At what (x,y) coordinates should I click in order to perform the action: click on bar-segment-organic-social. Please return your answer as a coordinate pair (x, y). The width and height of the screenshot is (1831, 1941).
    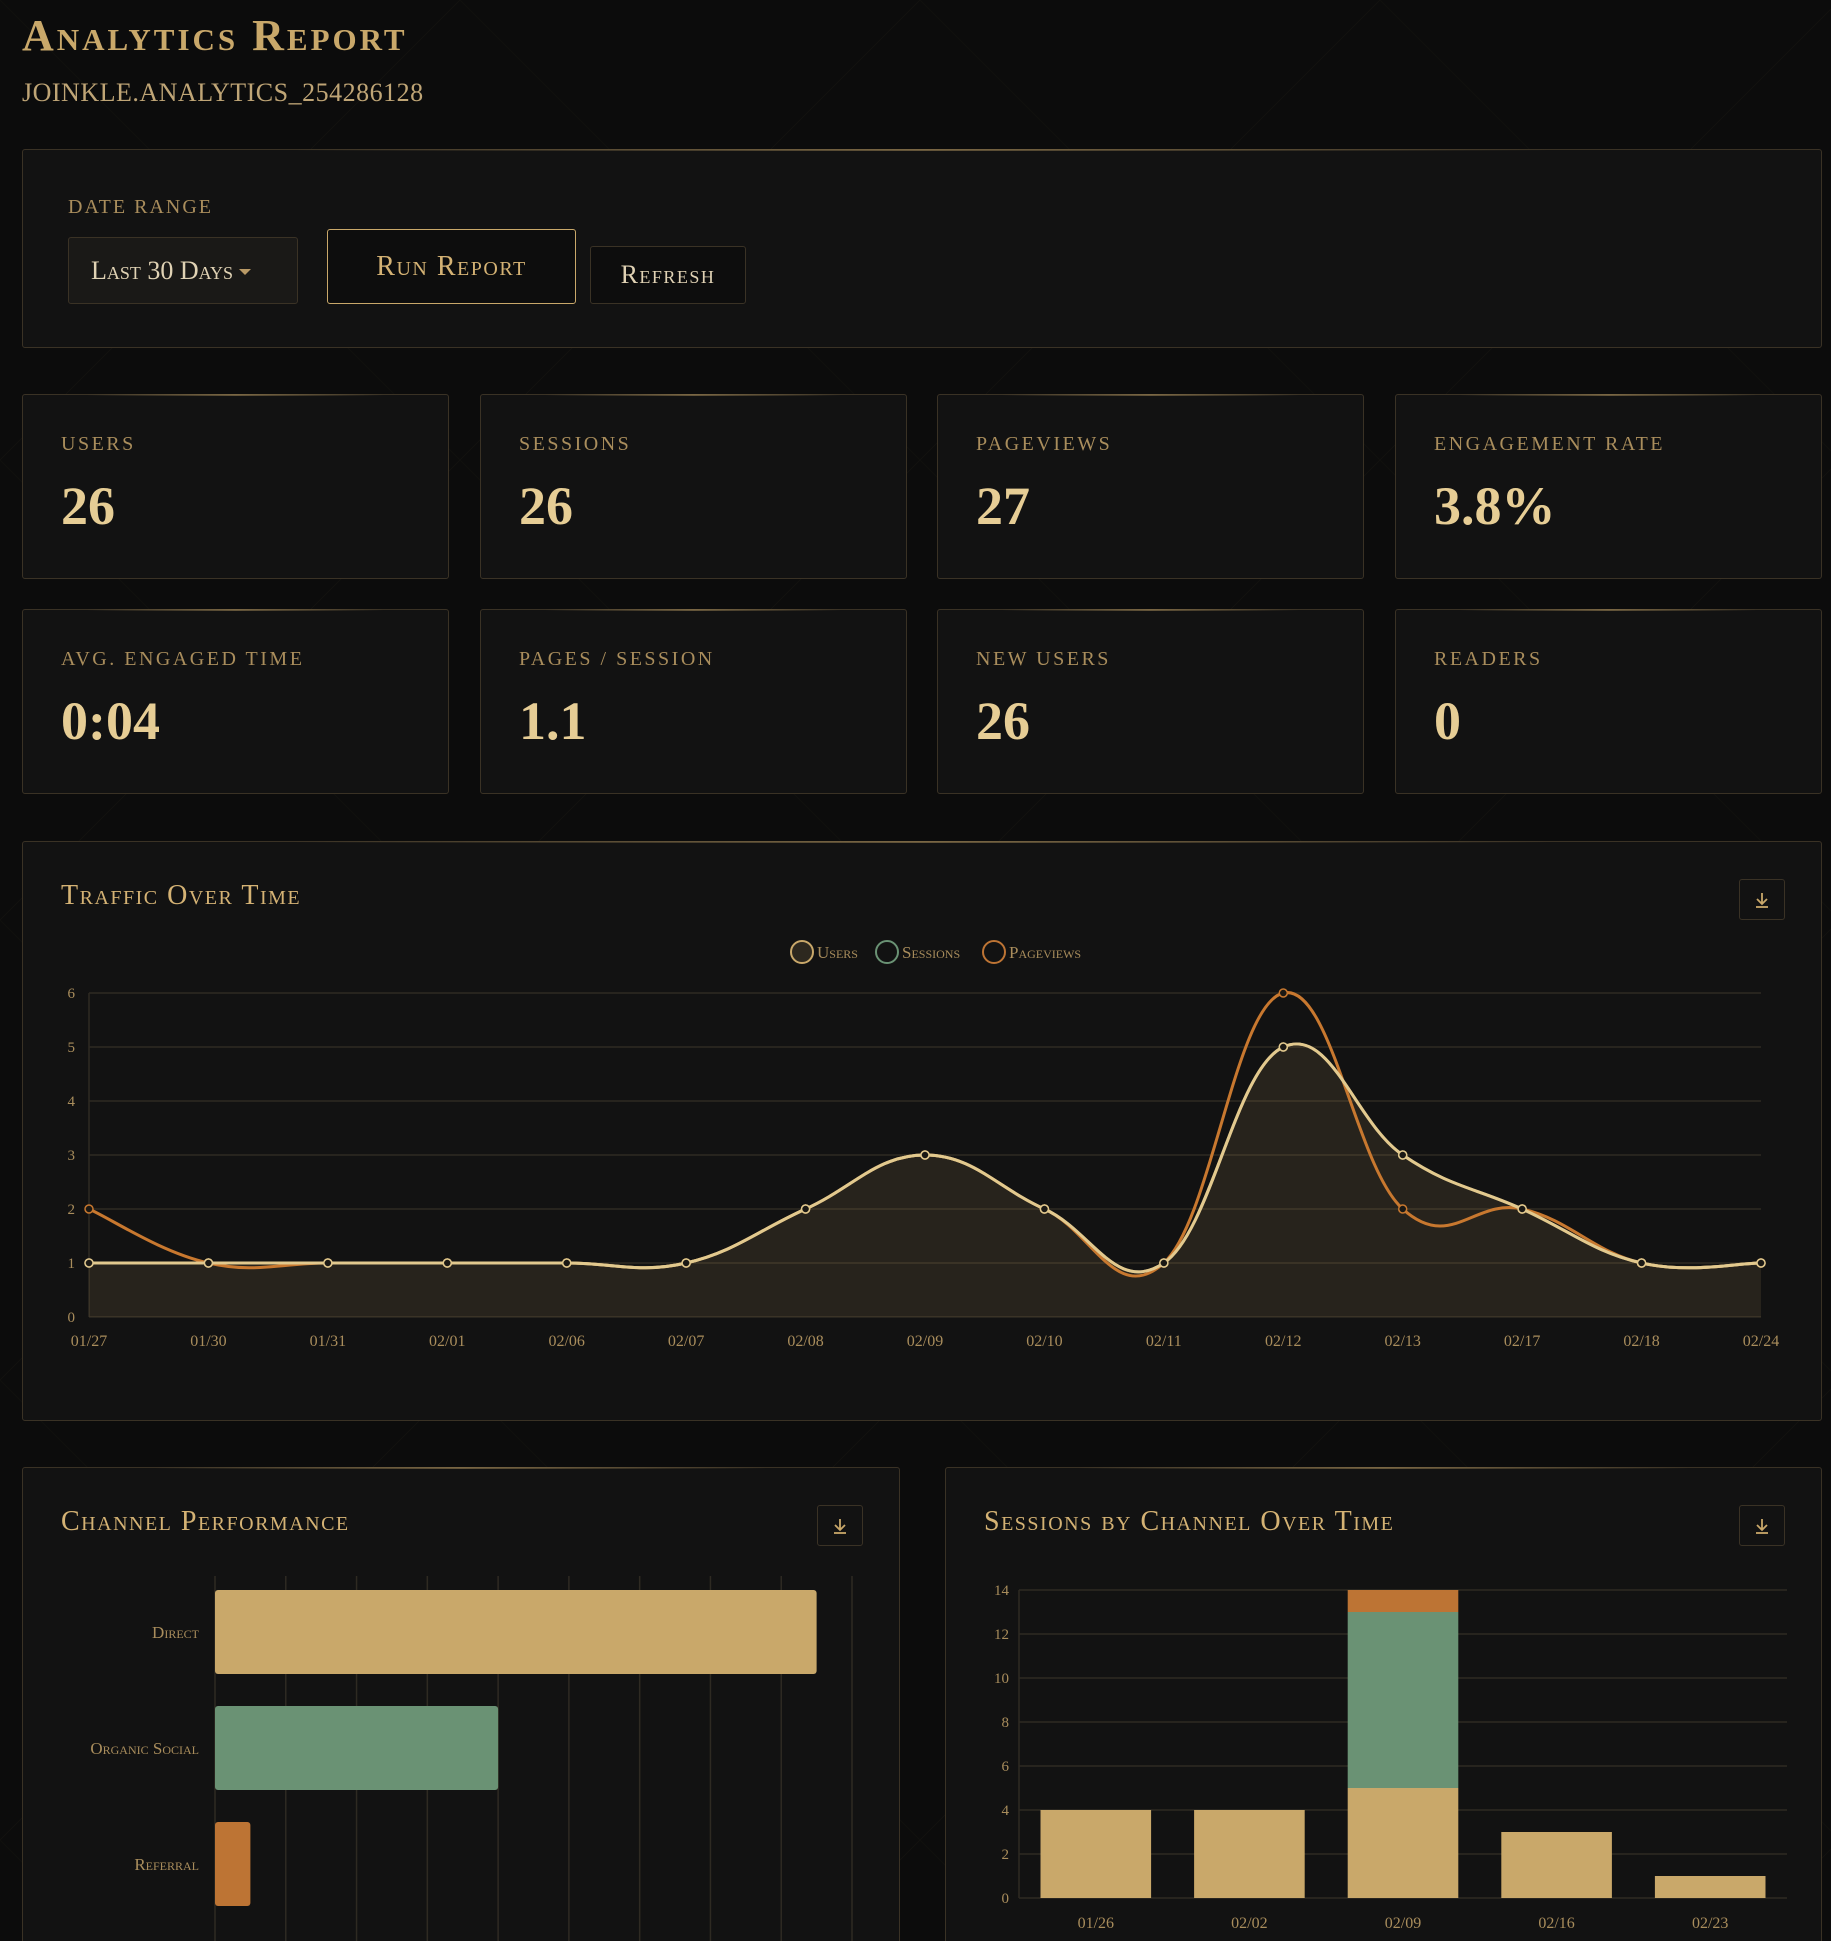
    Looking at the image, I should click on (1403, 1700).